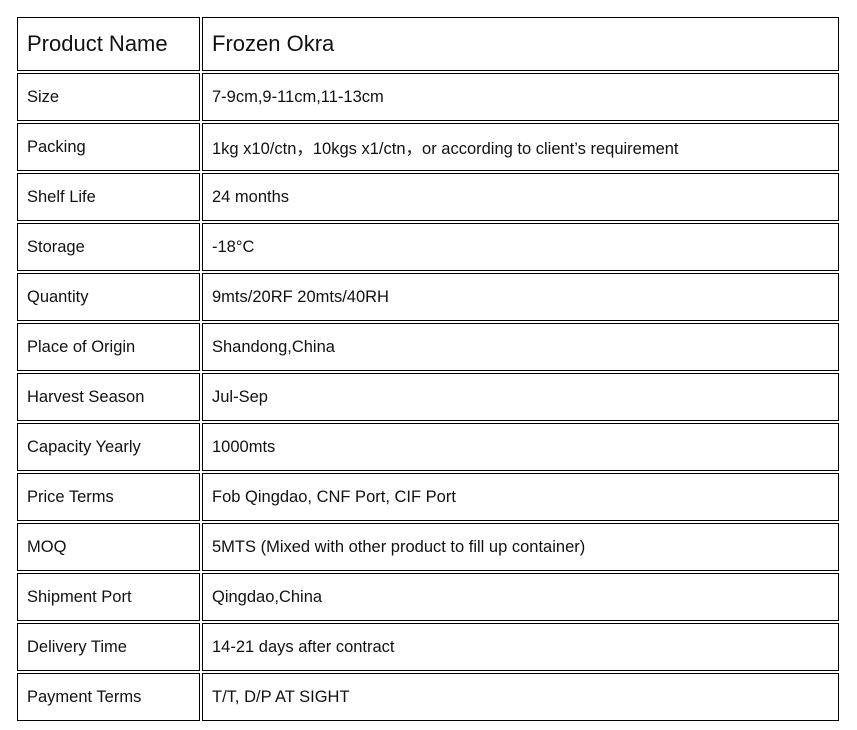 Image resolution: width=857 pixels, height=730 pixels. Describe the element at coordinates (520, 97) in the screenshot. I see `row-value: 7-9cm,9-11cm,11-13cm` at that location.